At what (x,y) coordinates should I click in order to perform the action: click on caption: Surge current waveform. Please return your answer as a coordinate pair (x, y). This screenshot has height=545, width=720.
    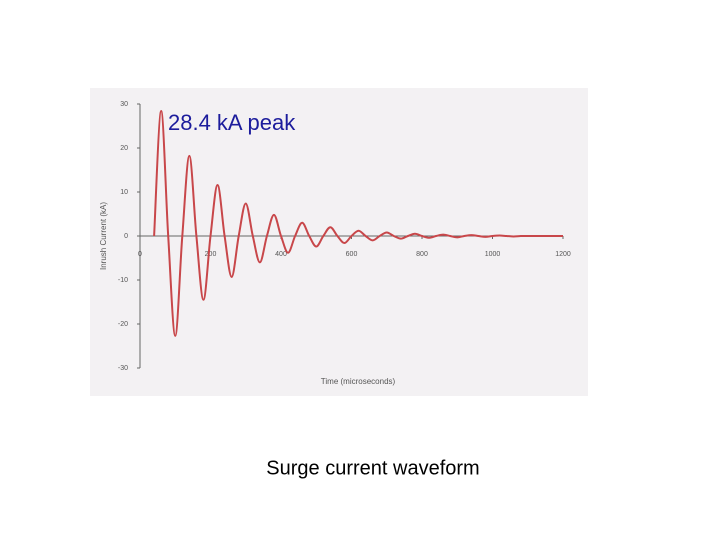
    Looking at the image, I should click on (372, 468).